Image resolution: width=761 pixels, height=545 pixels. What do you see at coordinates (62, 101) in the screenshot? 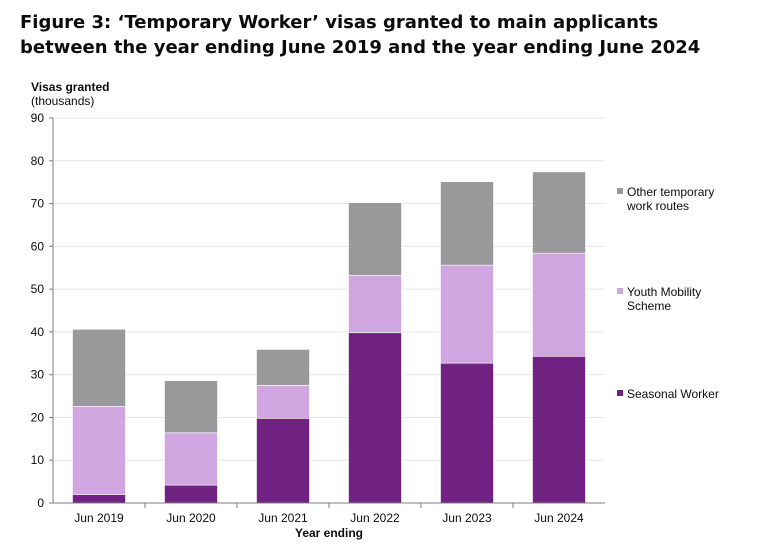
I see `y-axis-label-units: (thousands)` at bounding box center [62, 101].